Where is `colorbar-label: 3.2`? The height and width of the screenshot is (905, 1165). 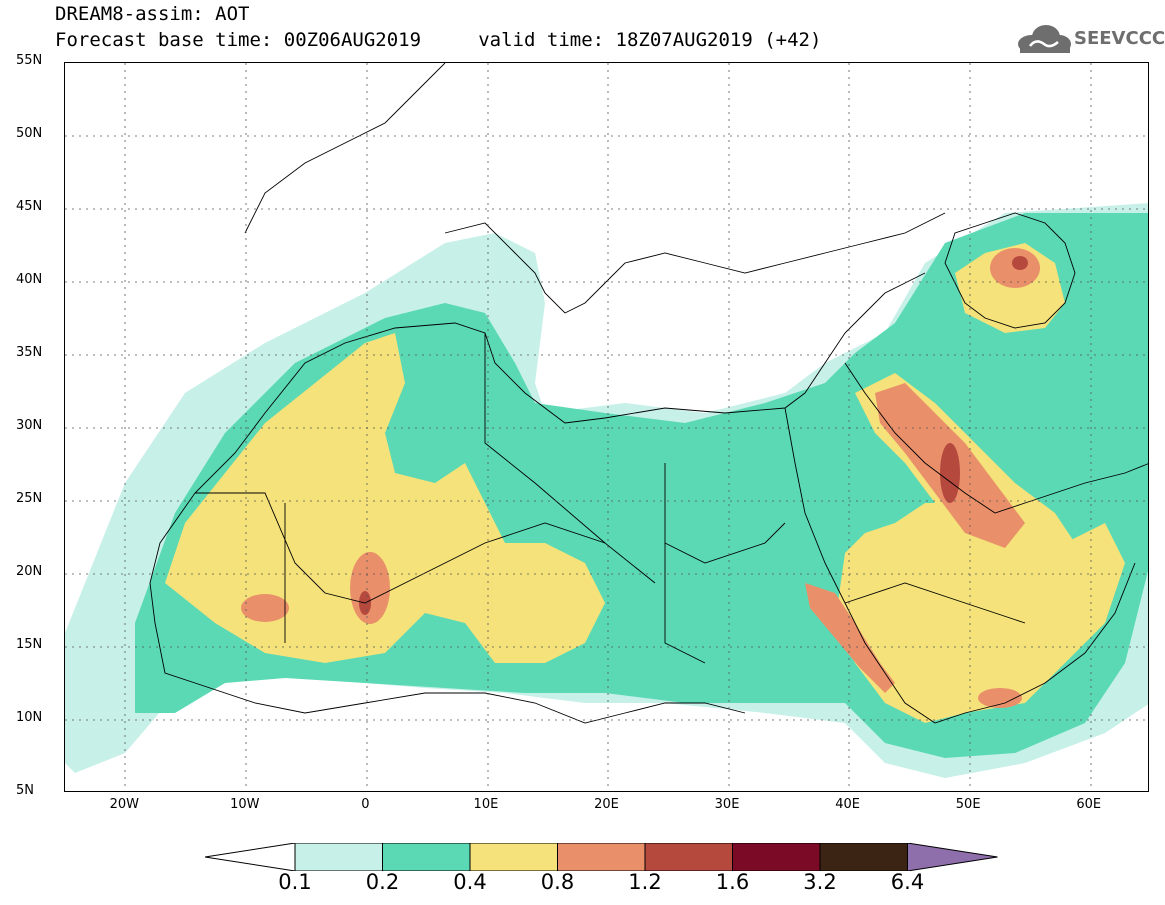 colorbar-label: 3.2 is located at coordinates (820, 882).